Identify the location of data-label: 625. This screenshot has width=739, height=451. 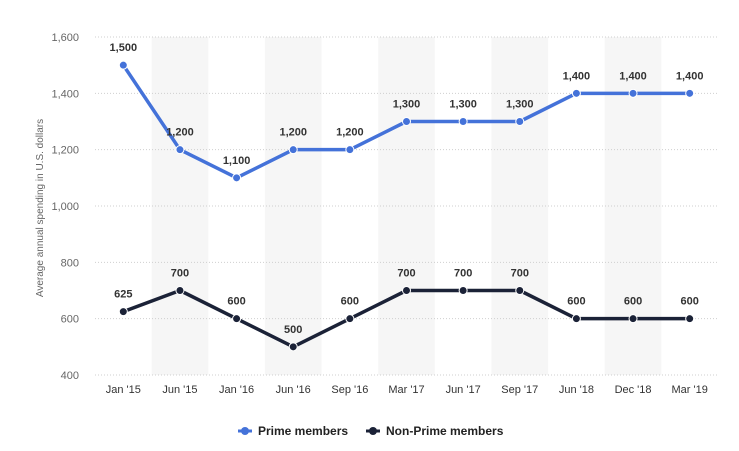
(123, 295).